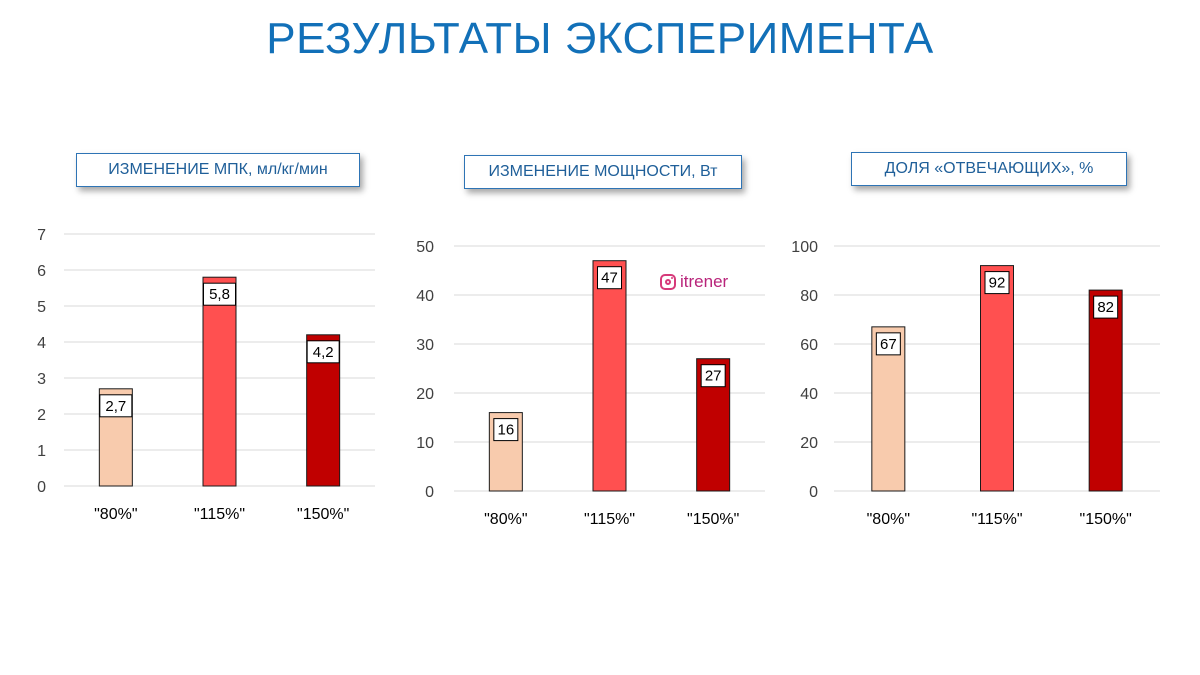 The width and height of the screenshot is (1200, 675). Describe the element at coordinates (41, 271) in the screenshot. I see `y-tick-label: 6` at that location.